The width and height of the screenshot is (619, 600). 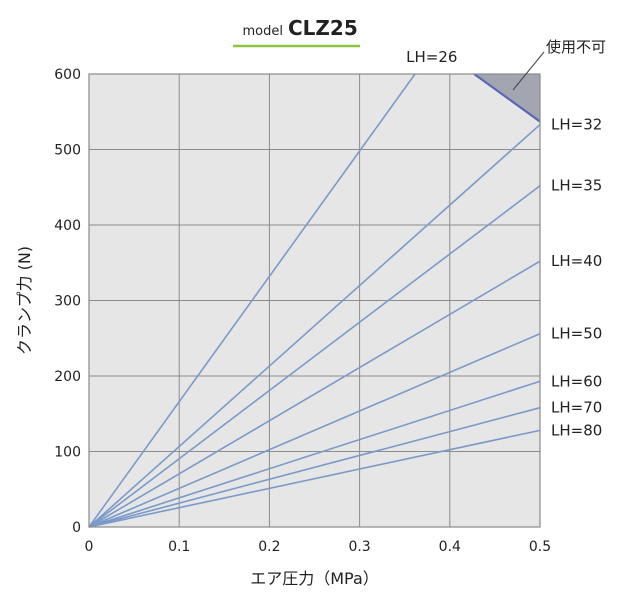 I want to click on y-tick-label: 600, so click(x=67, y=75).